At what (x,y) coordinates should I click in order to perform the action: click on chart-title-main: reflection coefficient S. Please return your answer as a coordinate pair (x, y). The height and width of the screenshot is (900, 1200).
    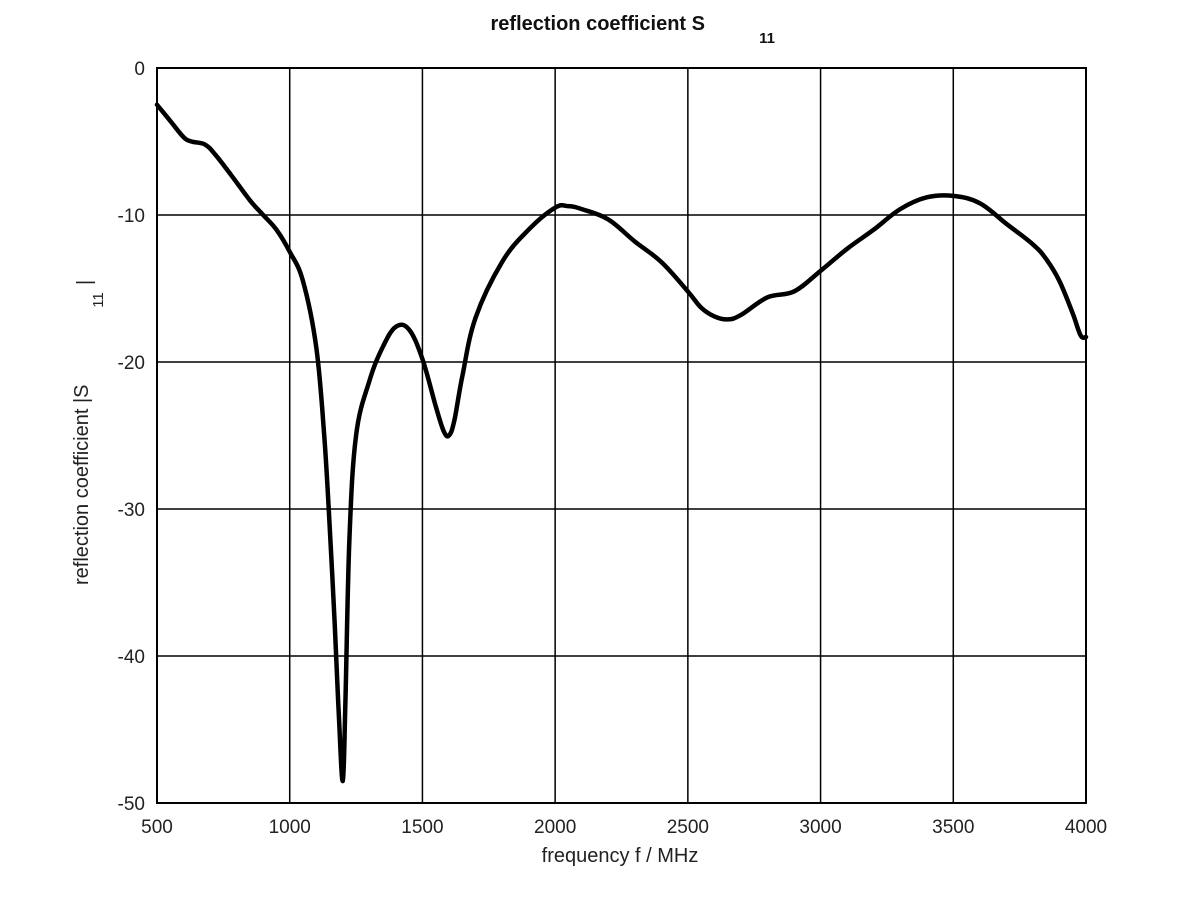
    Looking at the image, I should click on (598, 24).